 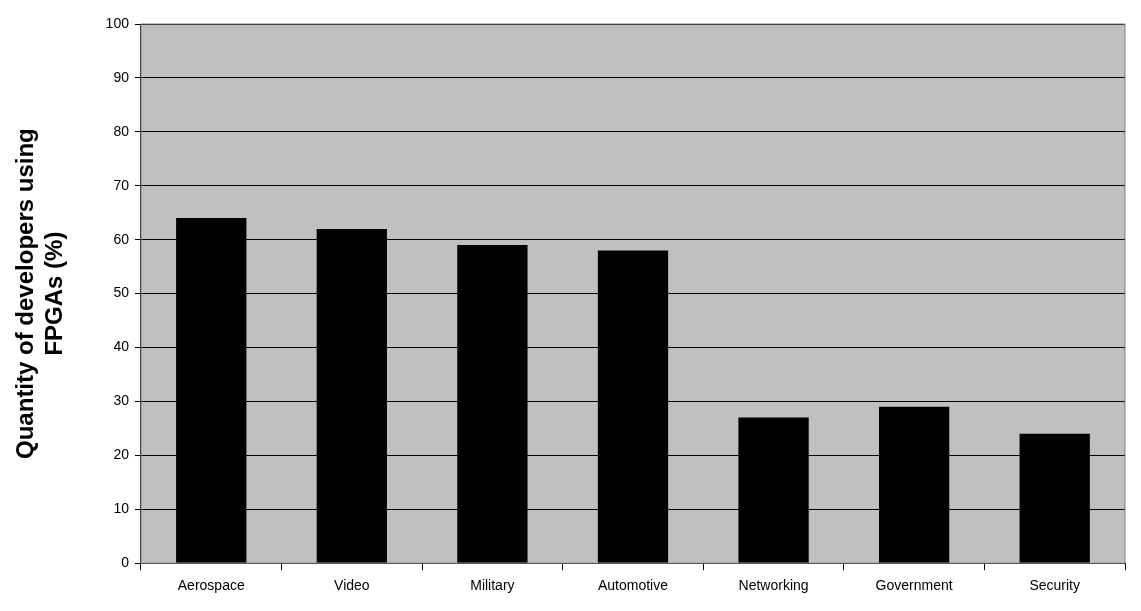 I want to click on y-tick-label: 10, so click(x=121, y=508).